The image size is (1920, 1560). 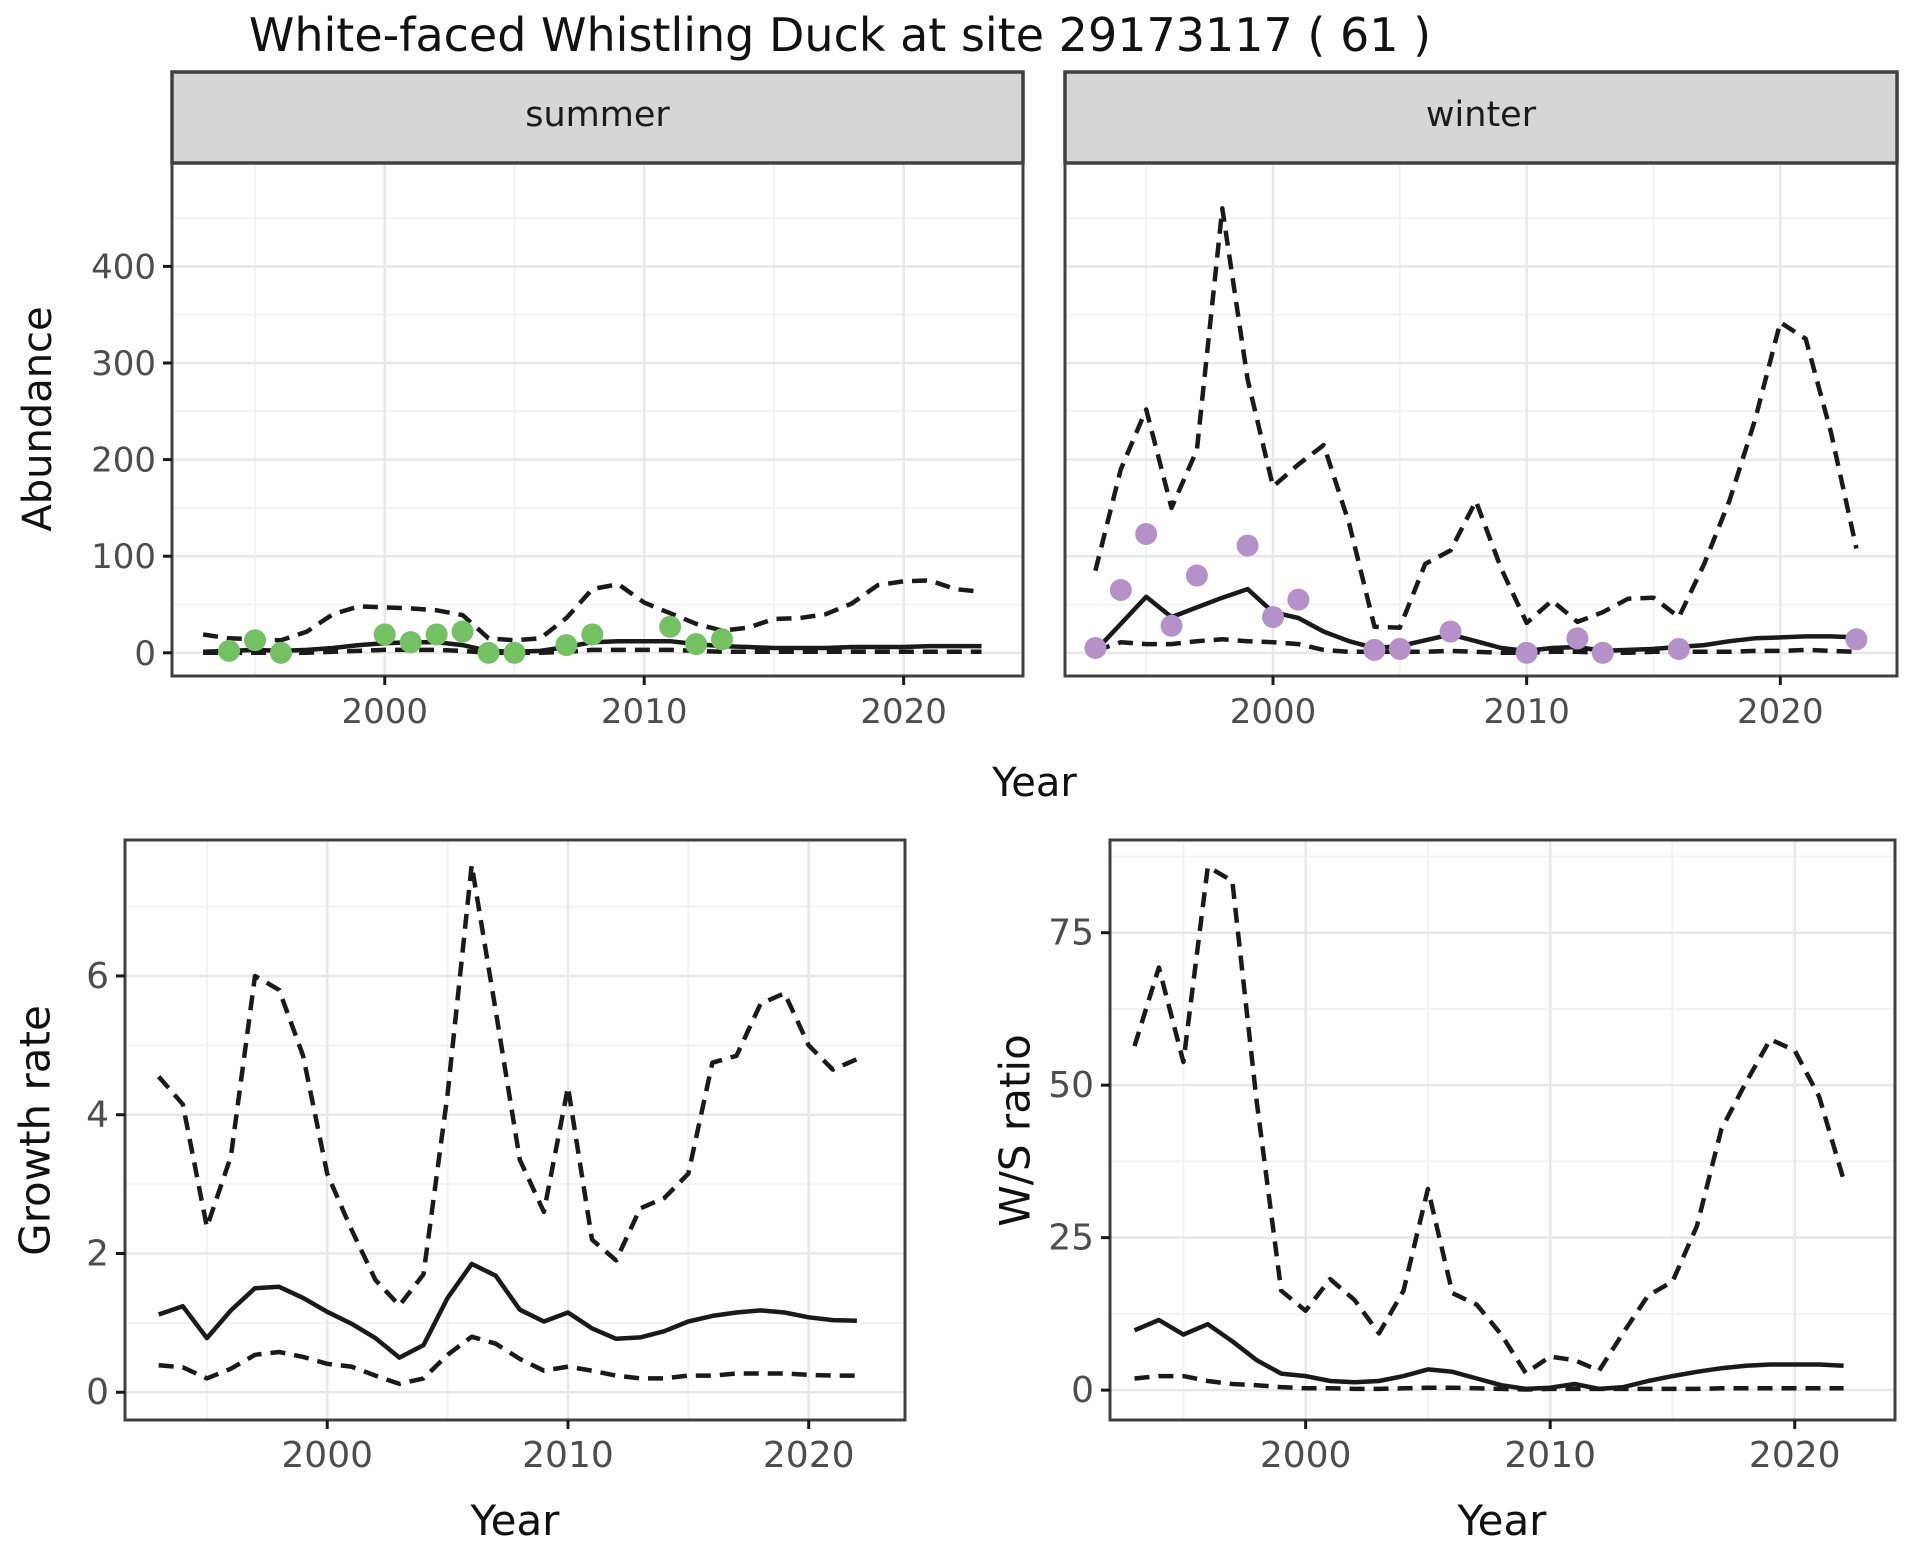 What do you see at coordinates (1015, 1130) in the screenshot?
I see `y-axis-title-ws-ratio: W/S ratio` at bounding box center [1015, 1130].